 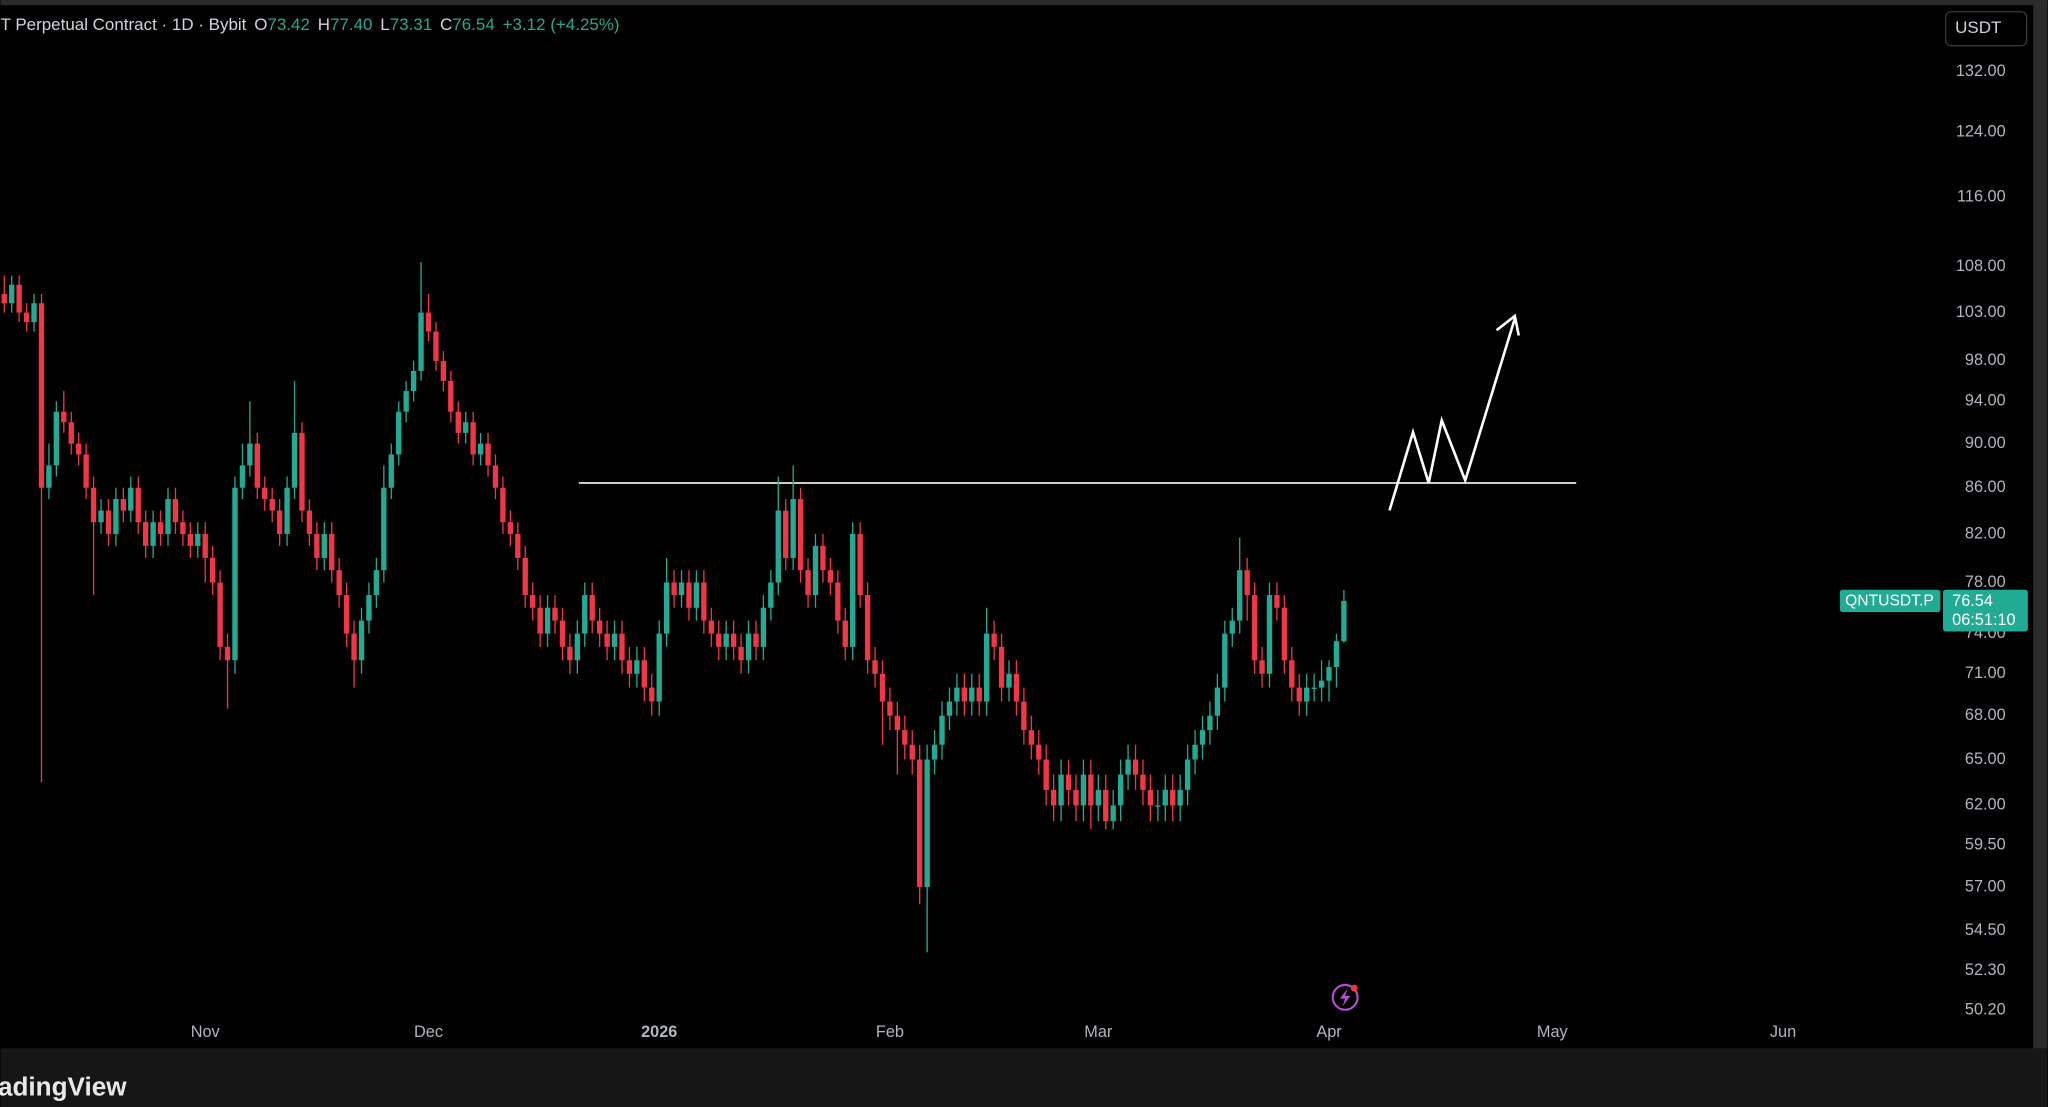 What do you see at coordinates (473, 25) in the screenshot?
I see `ohlc-value: 76.54` at bounding box center [473, 25].